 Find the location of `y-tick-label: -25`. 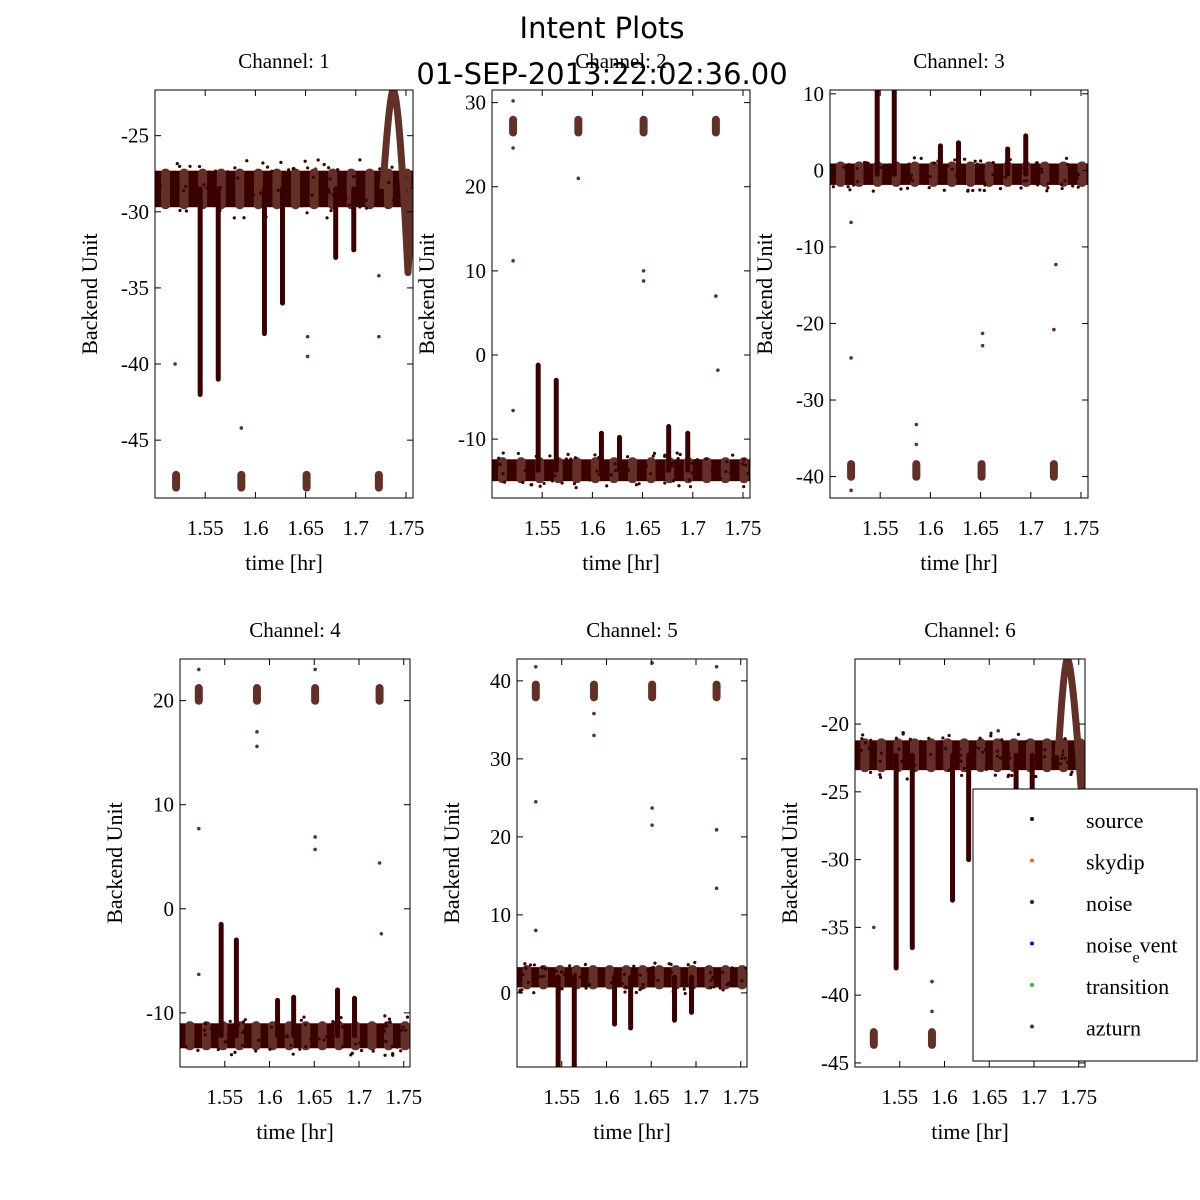

y-tick-label: -25 is located at coordinates (835, 792).